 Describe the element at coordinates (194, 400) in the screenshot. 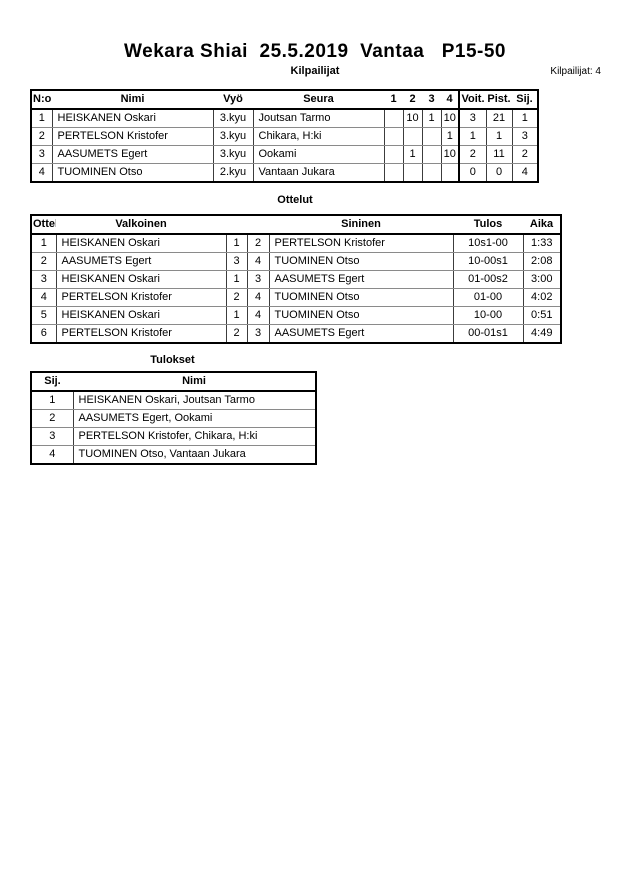

I see `col-nimi: HEISKANEN Oskari, Joutsan Tarmo` at that location.